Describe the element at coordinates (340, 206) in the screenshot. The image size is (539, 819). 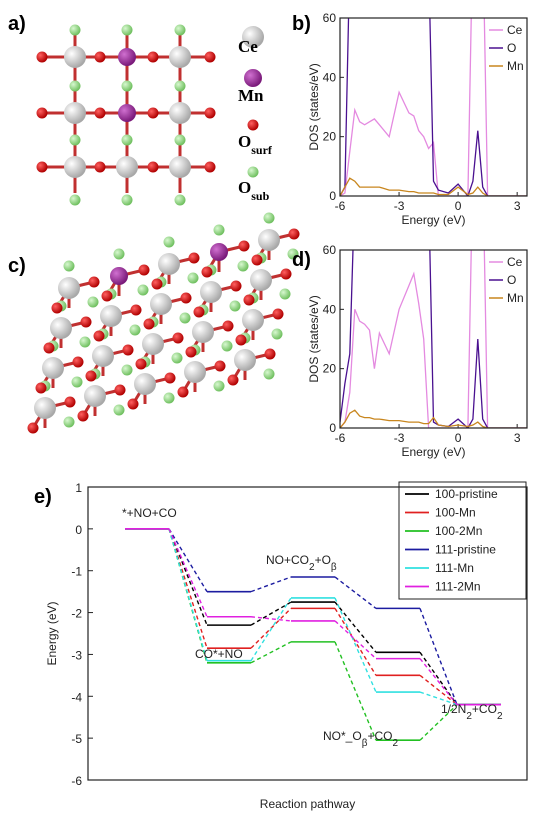
I see `x-tick-label: -6` at that location.